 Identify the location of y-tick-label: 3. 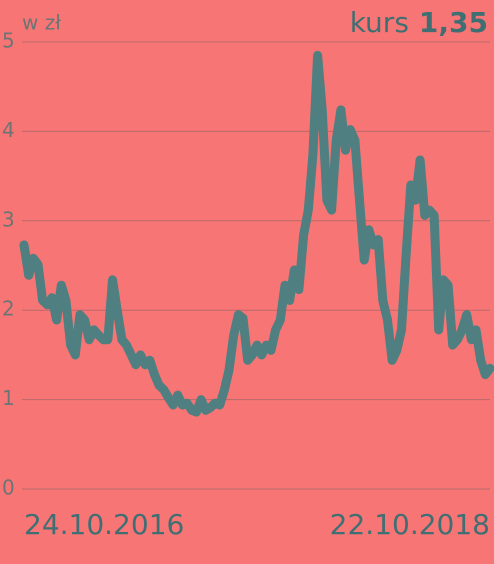
(8, 219).